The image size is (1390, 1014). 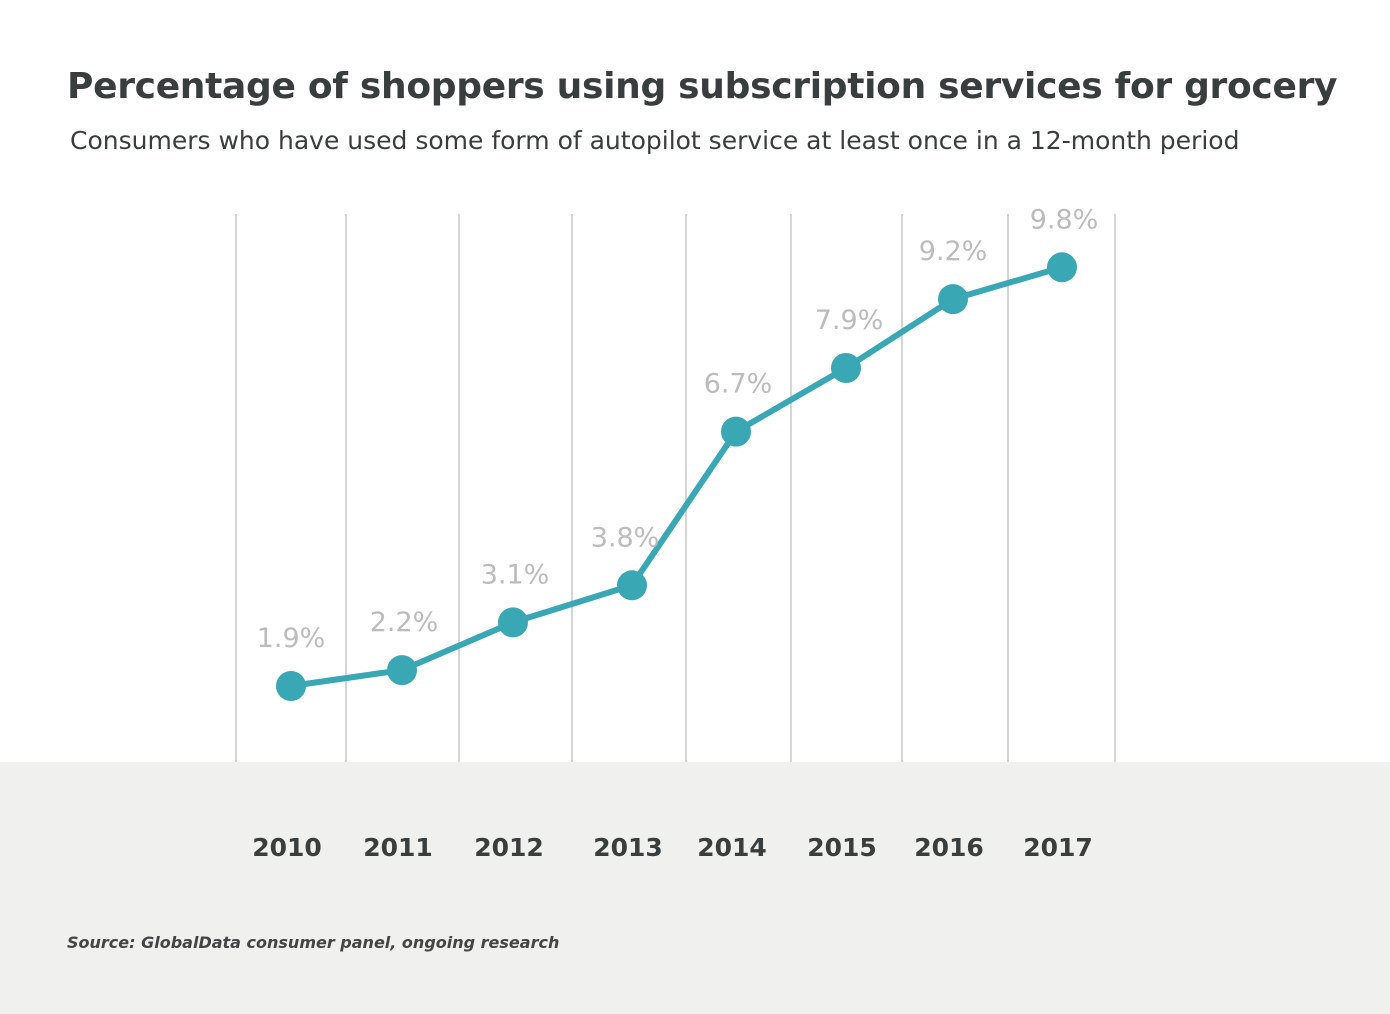 What do you see at coordinates (1062, 267) in the screenshot?
I see `data-point-2017` at bounding box center [1062, 267].